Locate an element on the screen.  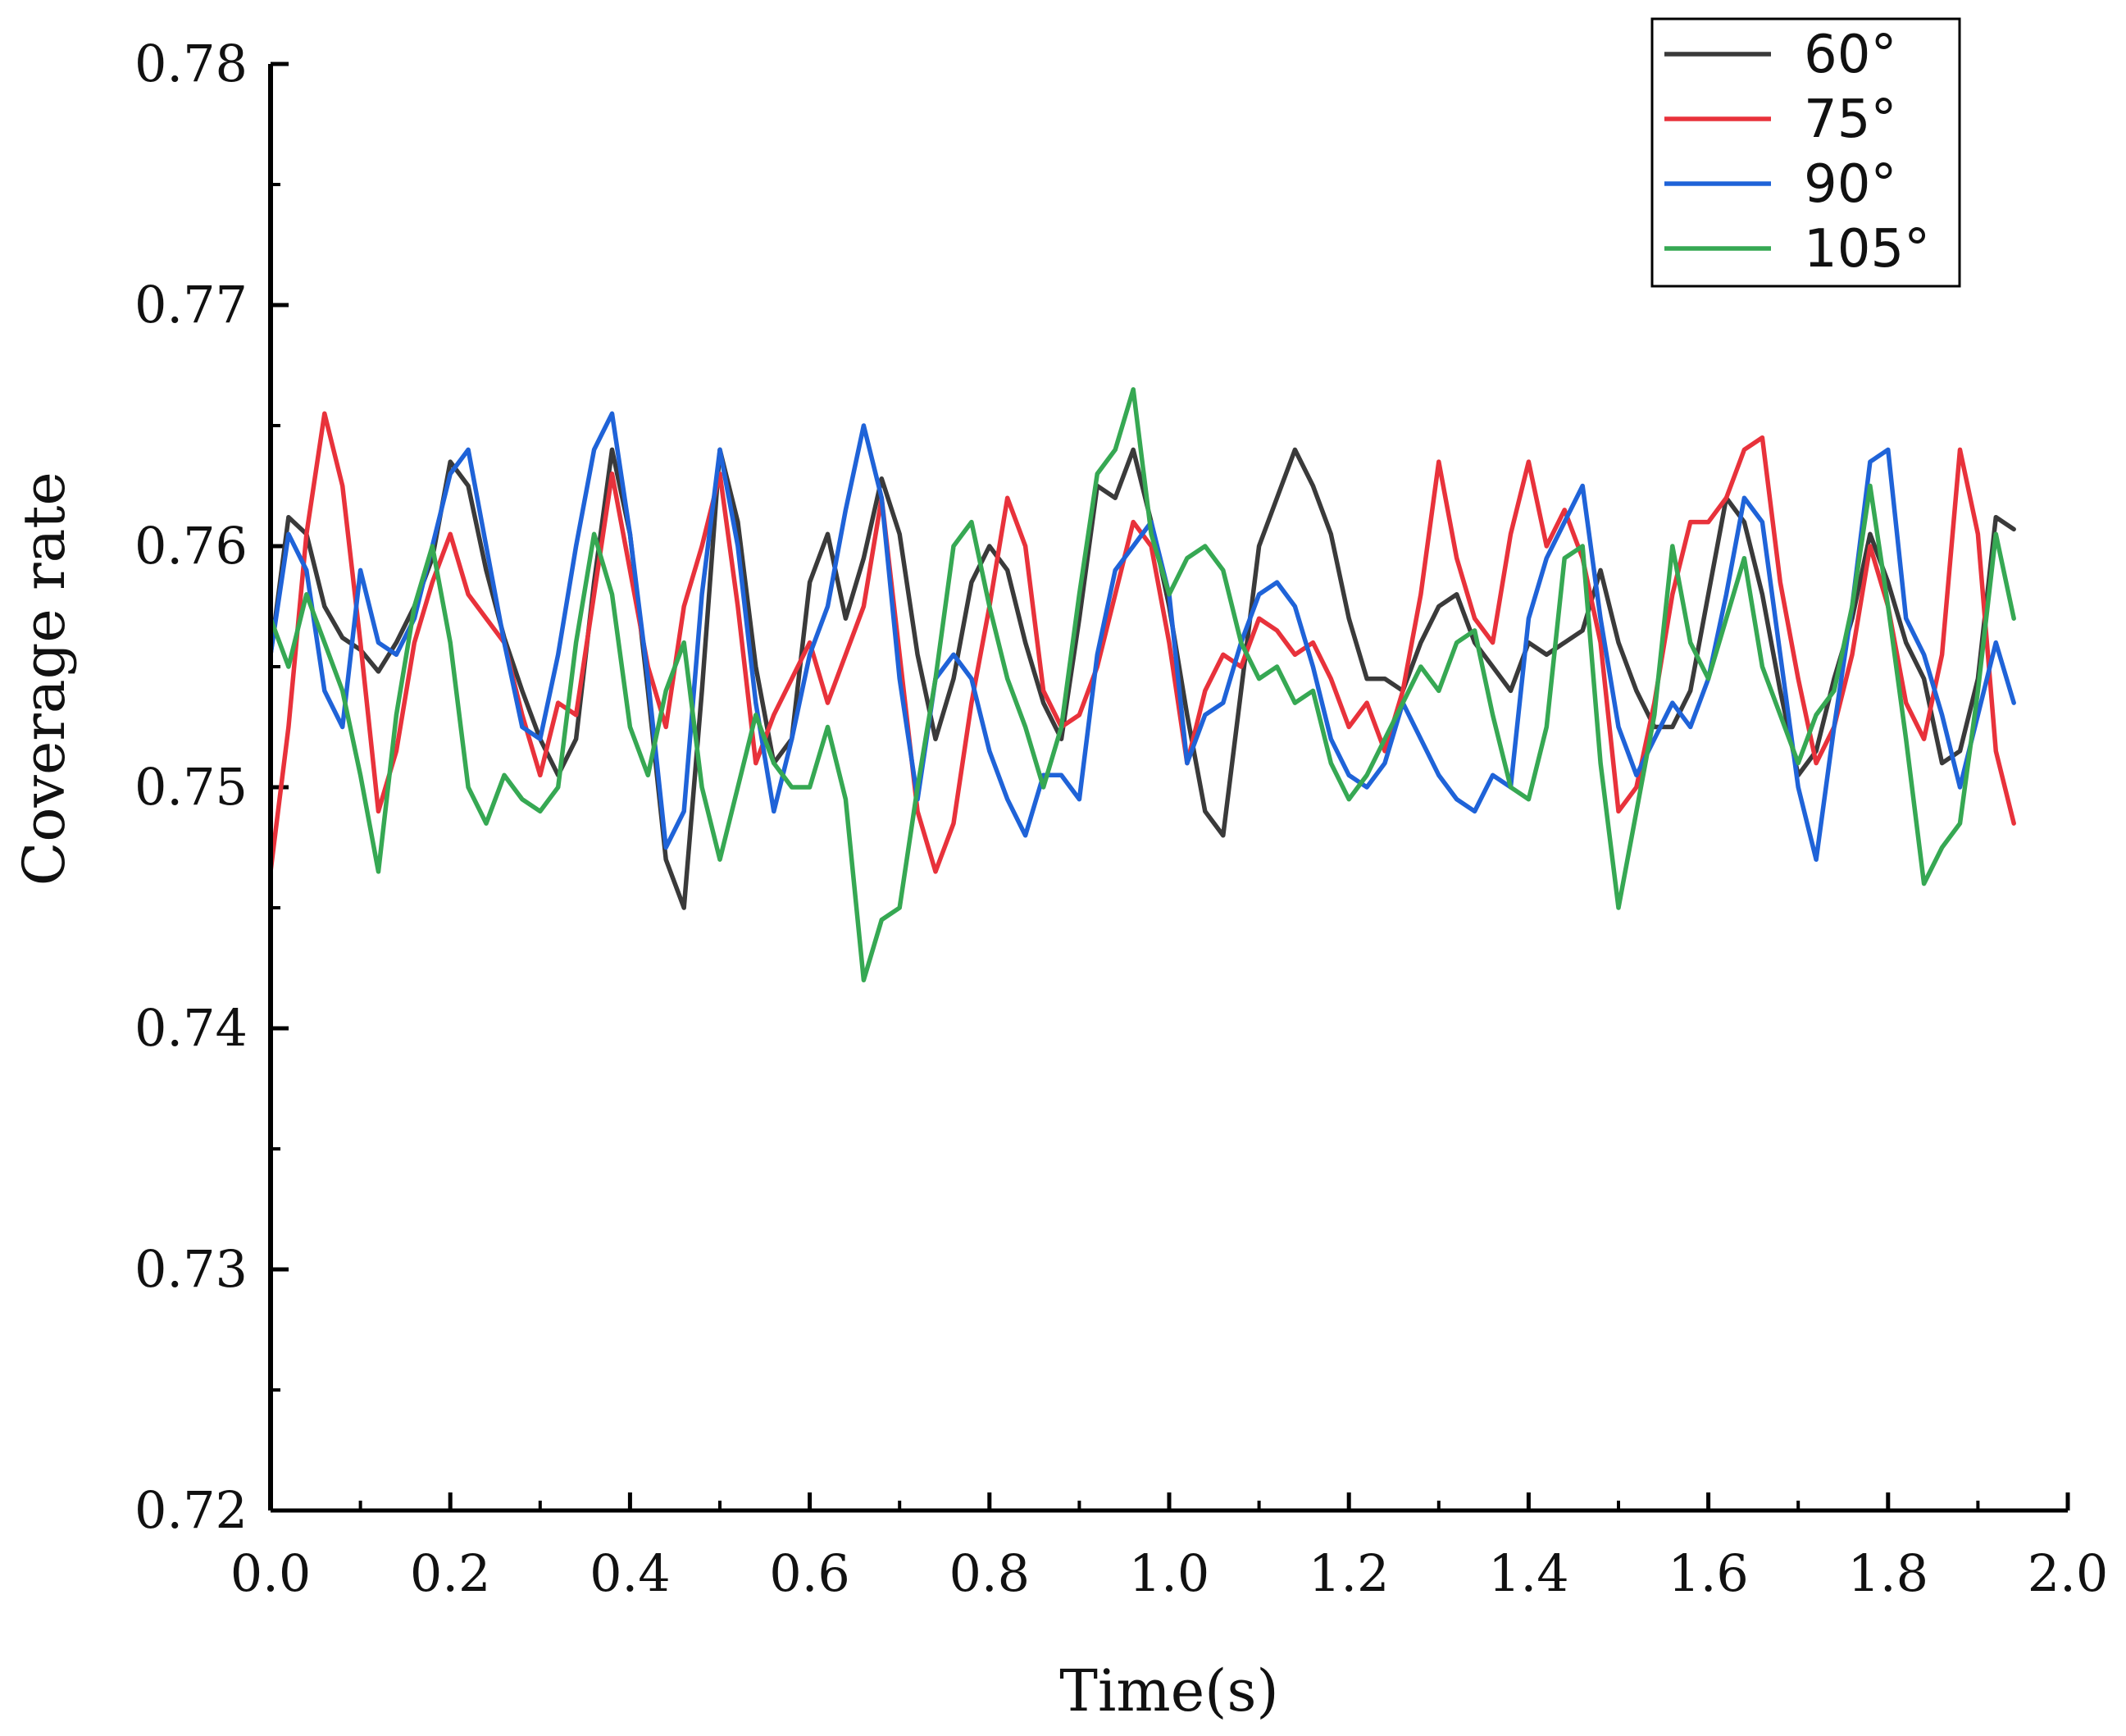
x-tick-label: 0.8 is located at coordinates (989, 1573).